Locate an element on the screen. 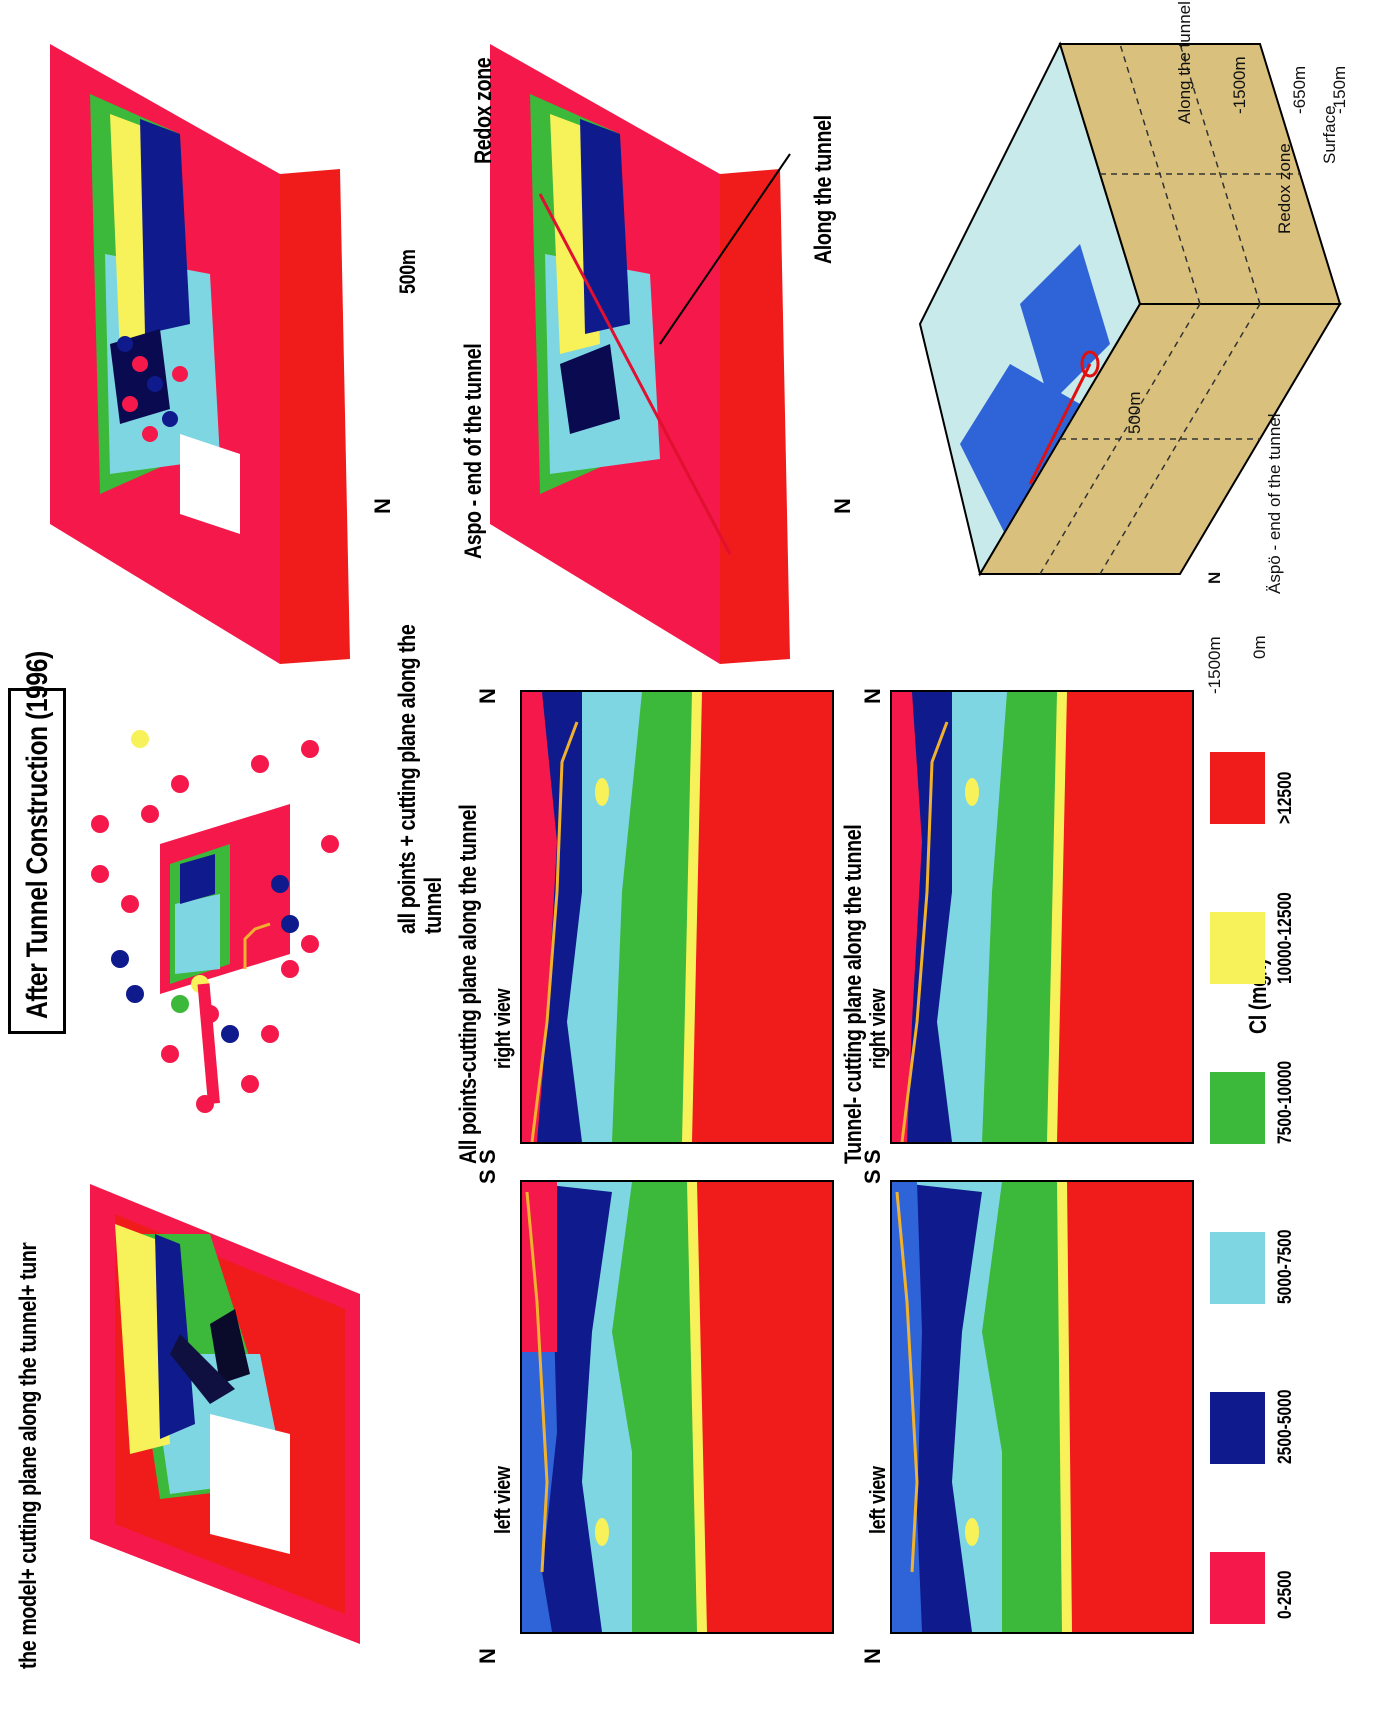  block-d1500-left-label: -1500m is located at coordinates (1214, 665).